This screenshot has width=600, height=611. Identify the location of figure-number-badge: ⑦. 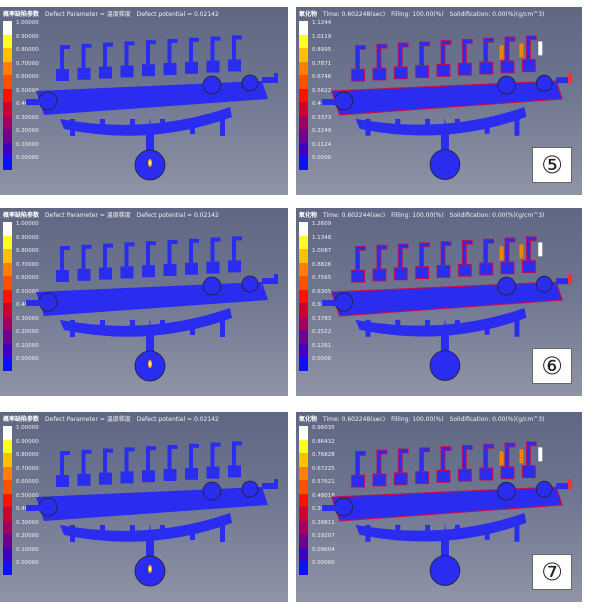
(552, 572).